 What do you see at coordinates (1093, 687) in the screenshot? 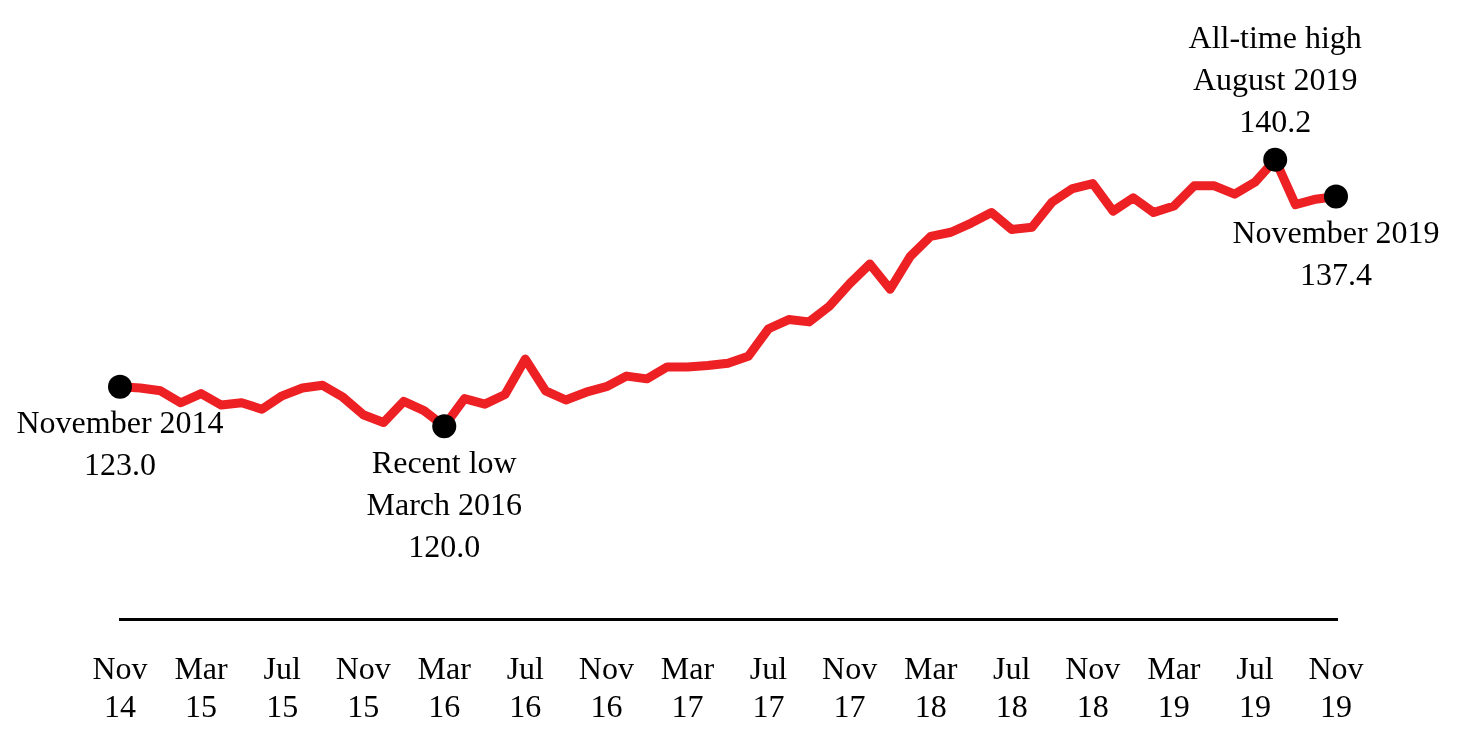
I see `x-tick-label: Nov 18` at bounding box center [1093, 687].